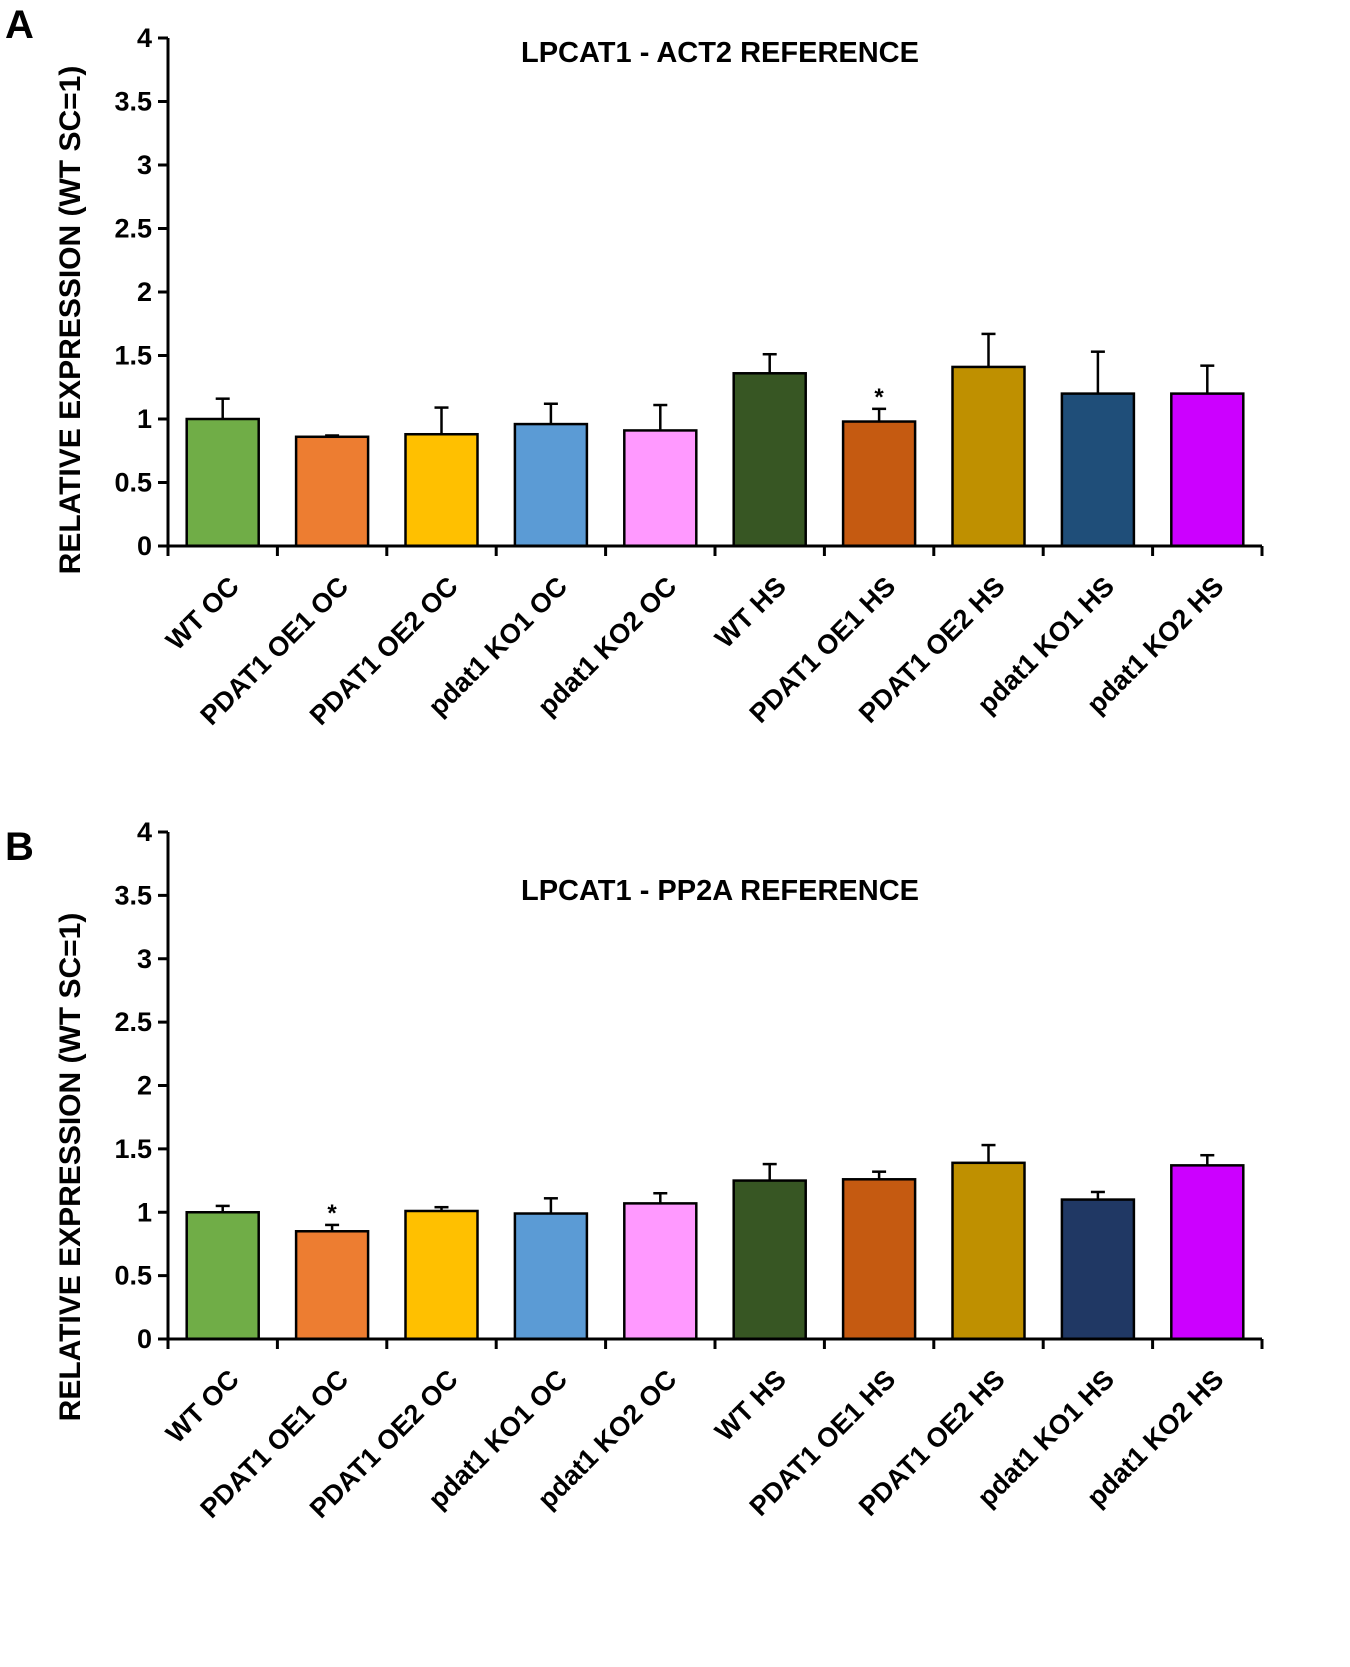 The width and height of the screenshot is (1350, 1667). What do you see at coordinates (879, 397) in the screenshot?
I see `panel-a-significance-marker: *` at bounding box center [879, 397].